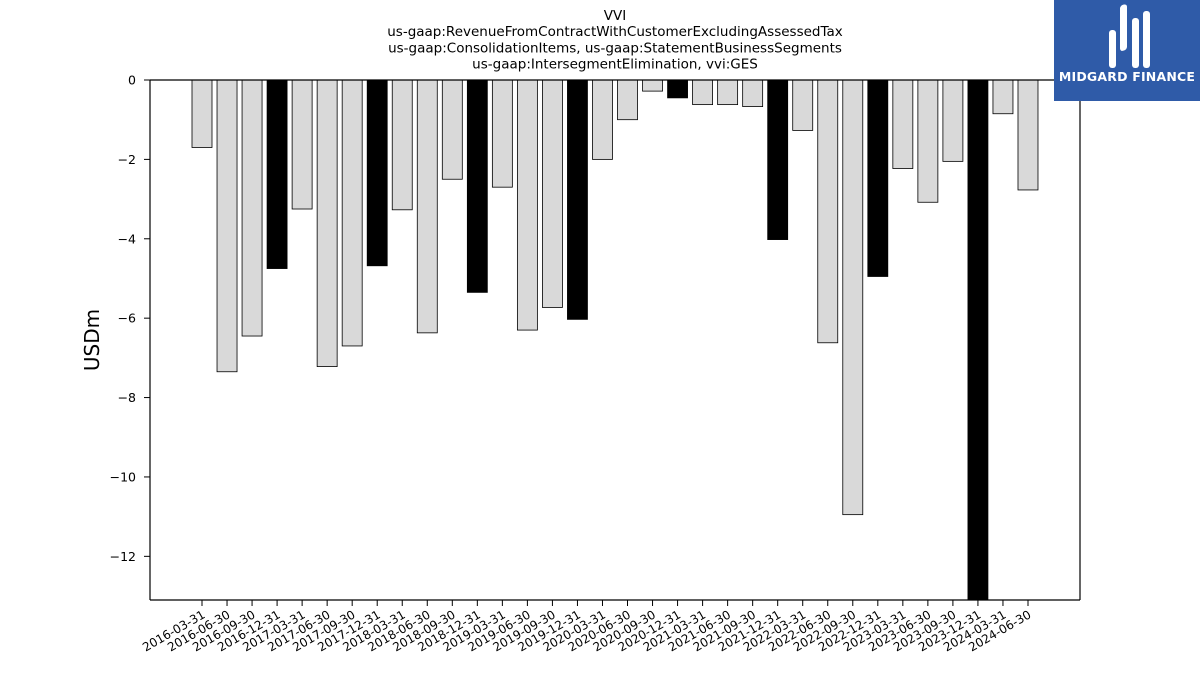 This screenshot has width=1200, height=675. What do you see at coordinates (132, 80) in the screenshot?
I see `y-tick-label: 0` at bounding box center [132, 80].